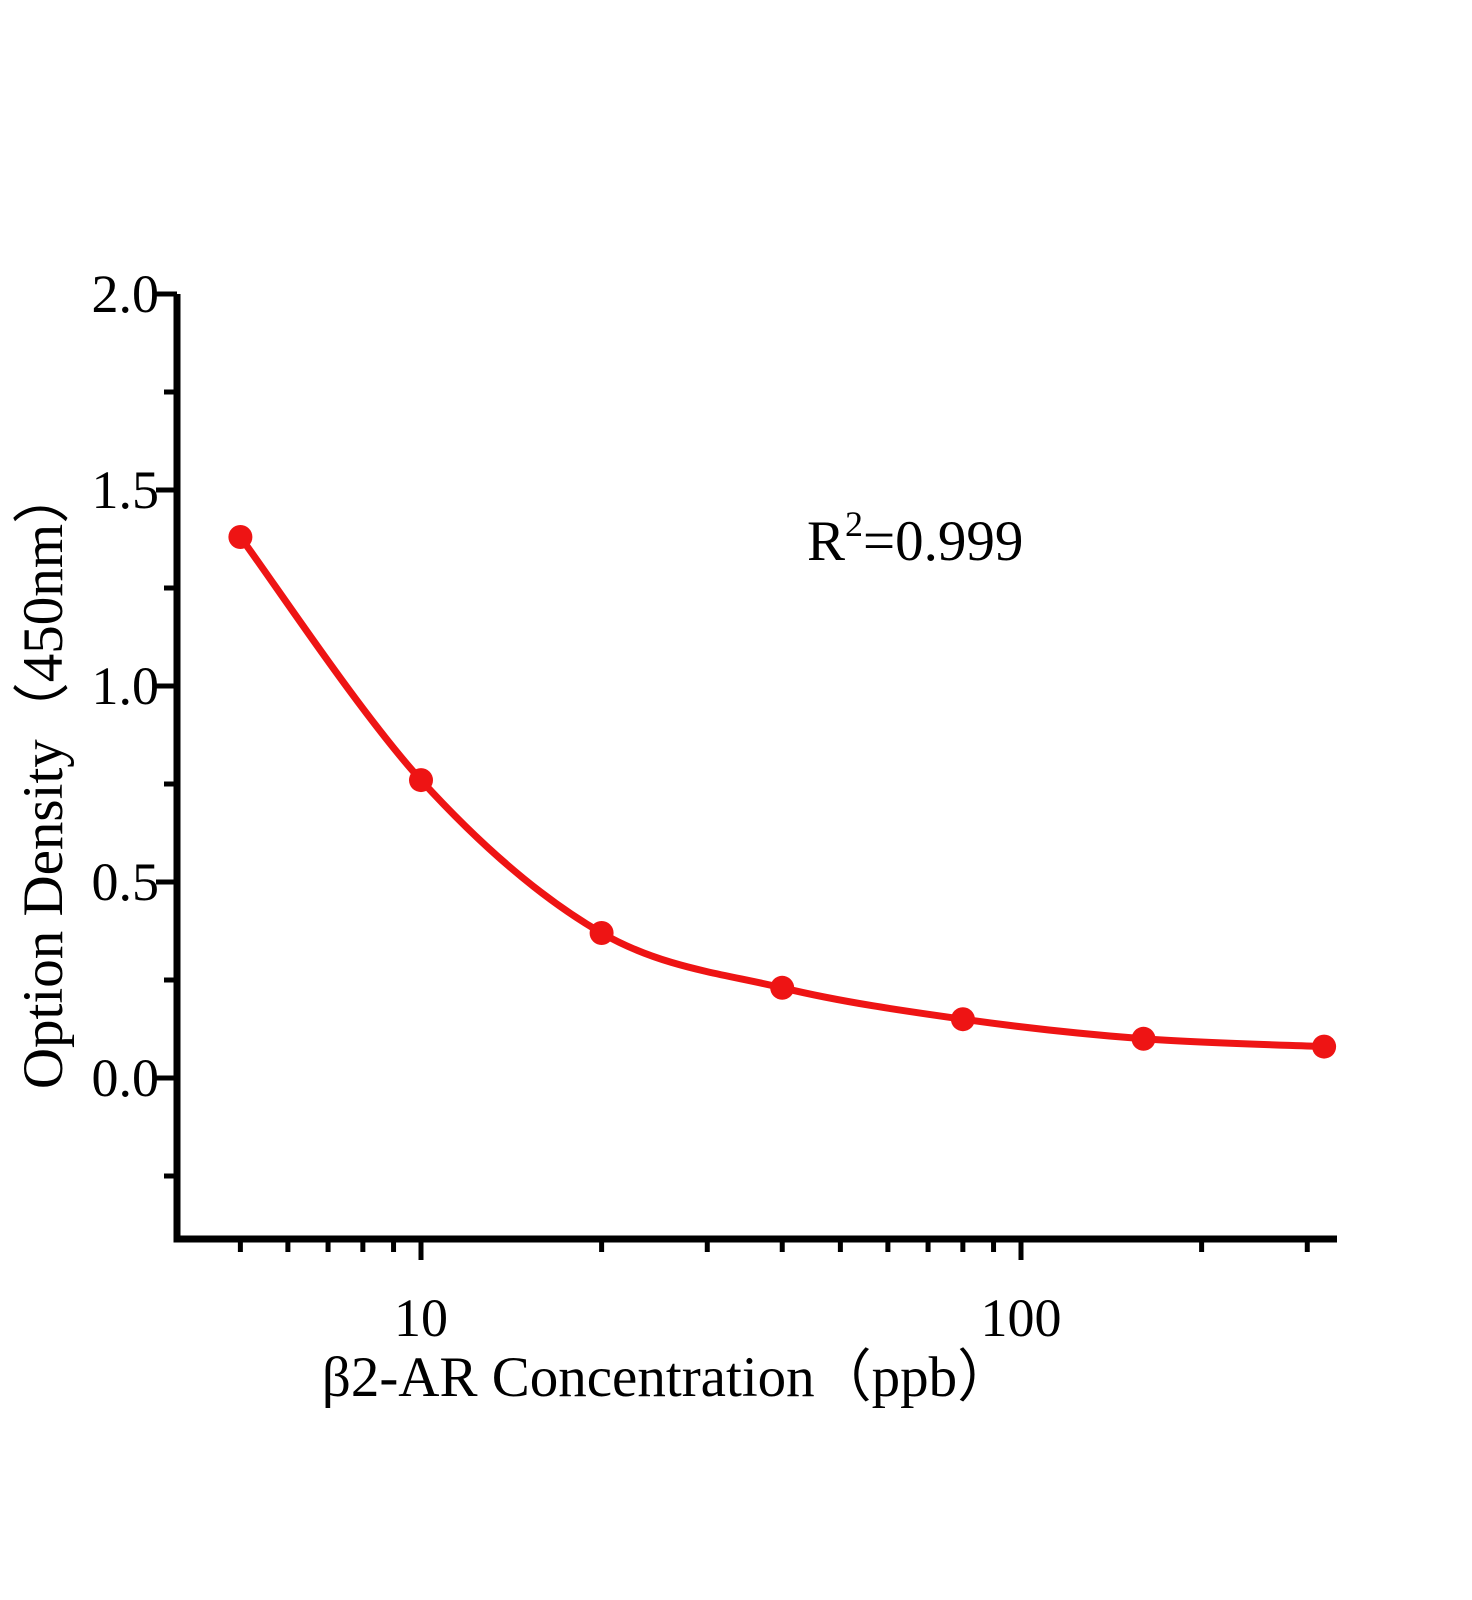 The height and width of the screenshot is (1600, 1472). Describe the element at coordinates (126, 686) in the screenshot. I see `y-tick-label: 1.0` at that location.